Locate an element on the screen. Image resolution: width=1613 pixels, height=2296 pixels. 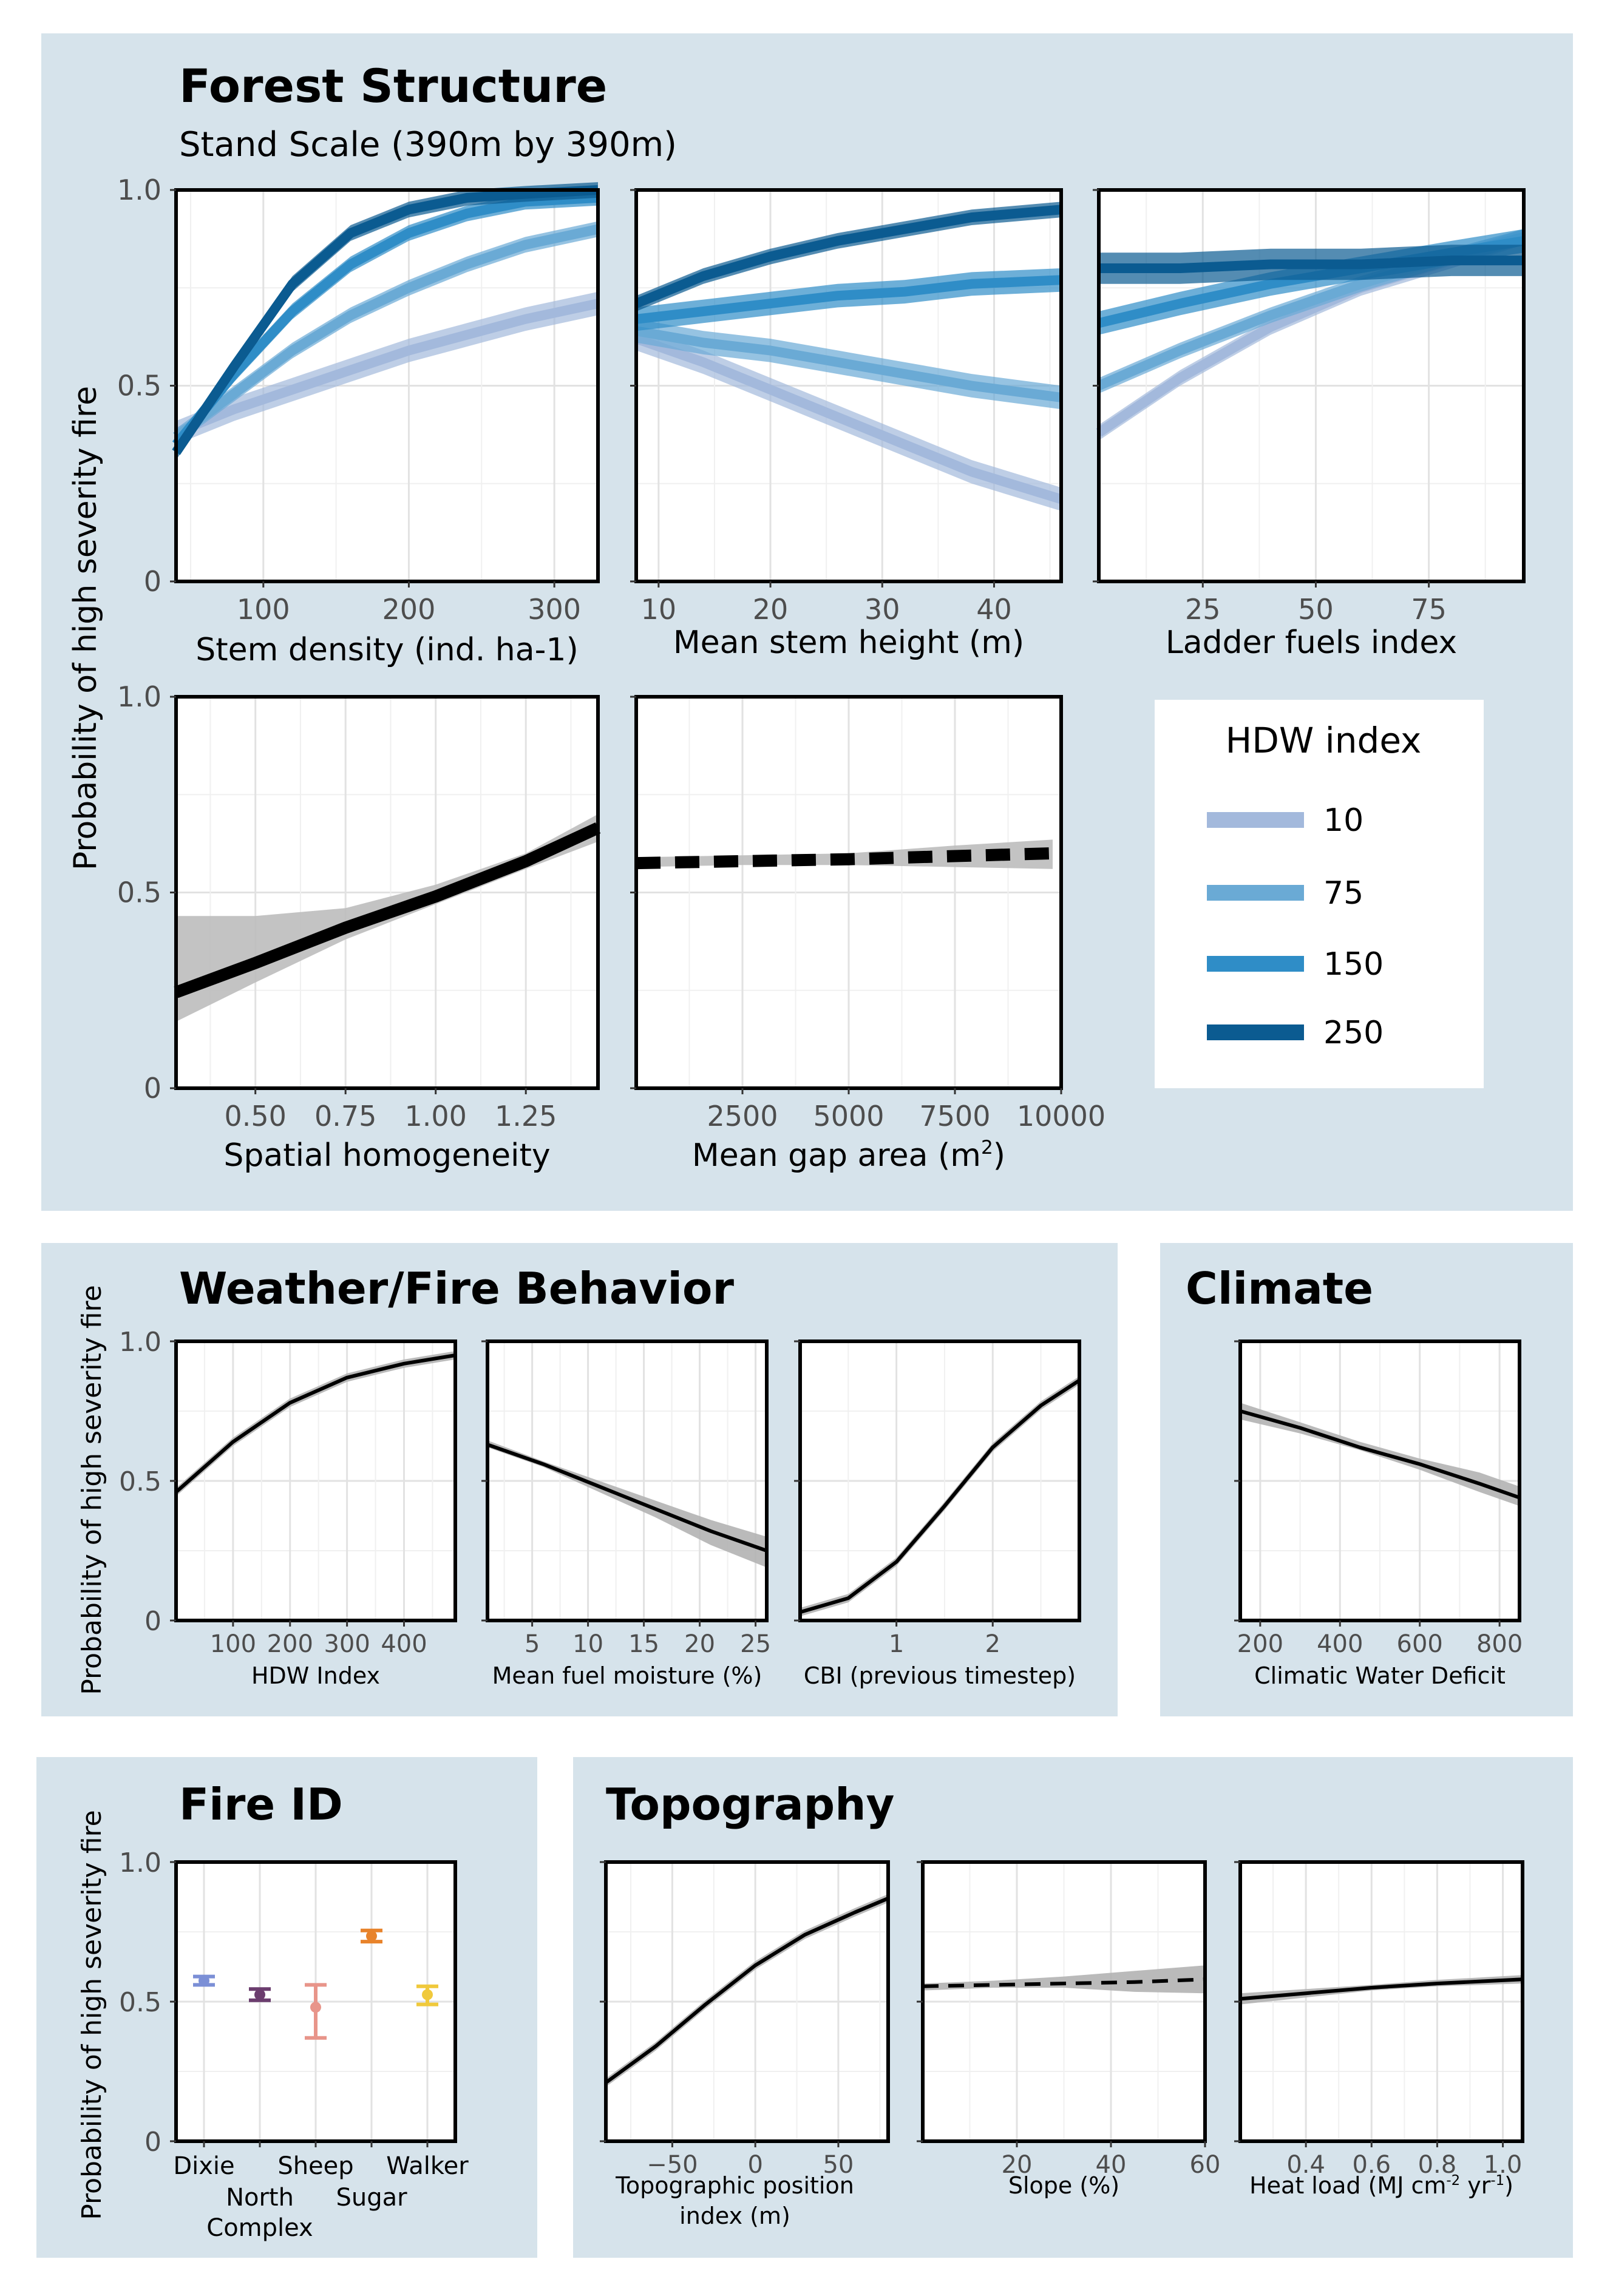
x-axis-label: Heat load (MJ cm-2 yr-1) is located at coordinates (1381, 2185).